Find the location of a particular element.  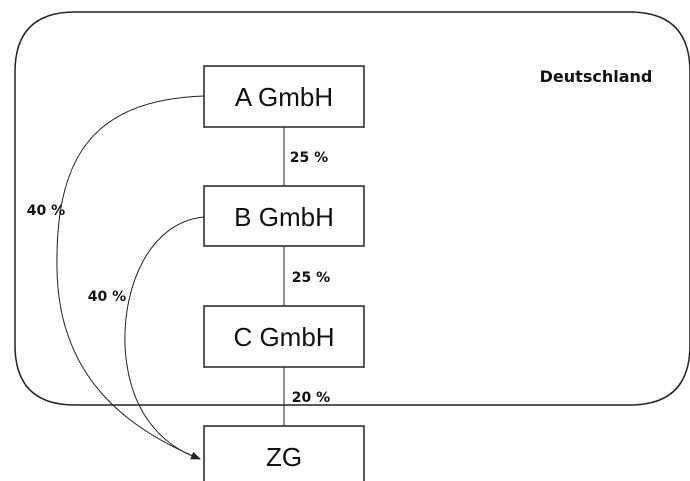

entity-label-a: A GmbH is located at coordinates (284, 97).